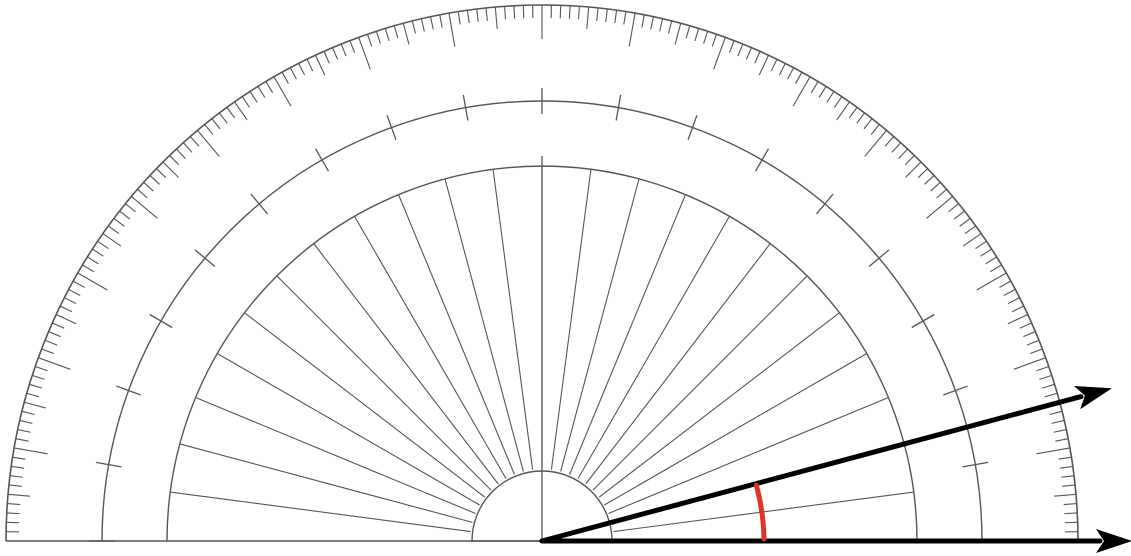 The height and width of the screenshot is (556, 1131). Describe the element at coordinates (1093, 398) in the screenshot. I see `ray-angled-arrowhead` at that location.